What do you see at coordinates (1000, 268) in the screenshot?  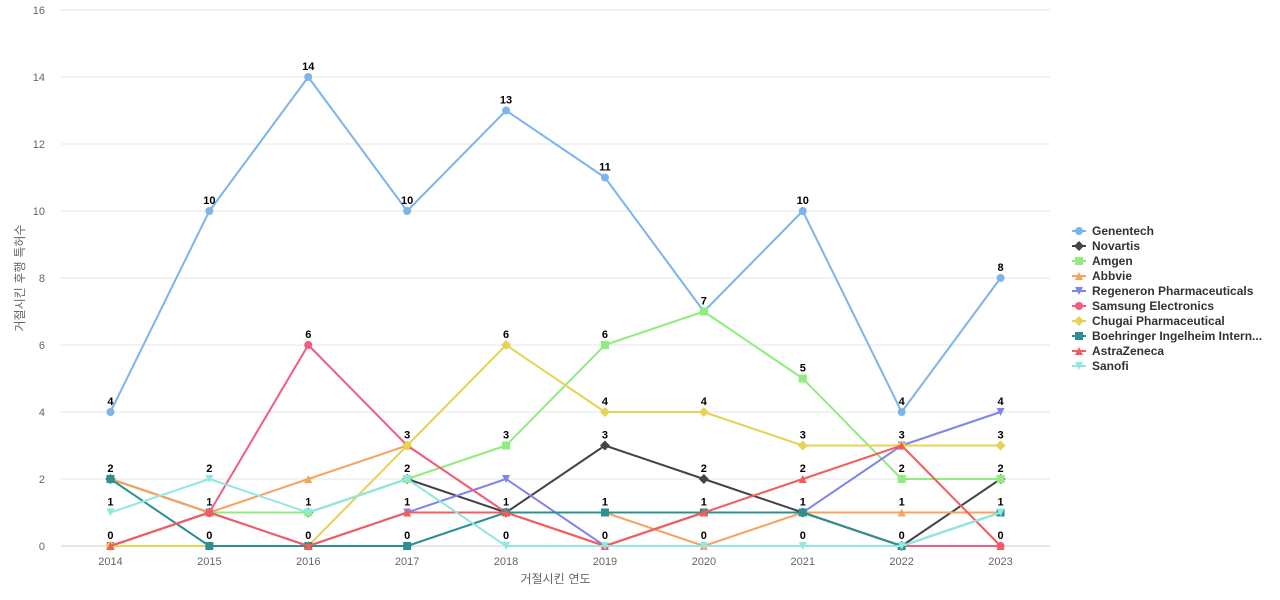 I see `data-label: 8` at bounding box center [1000, 268].